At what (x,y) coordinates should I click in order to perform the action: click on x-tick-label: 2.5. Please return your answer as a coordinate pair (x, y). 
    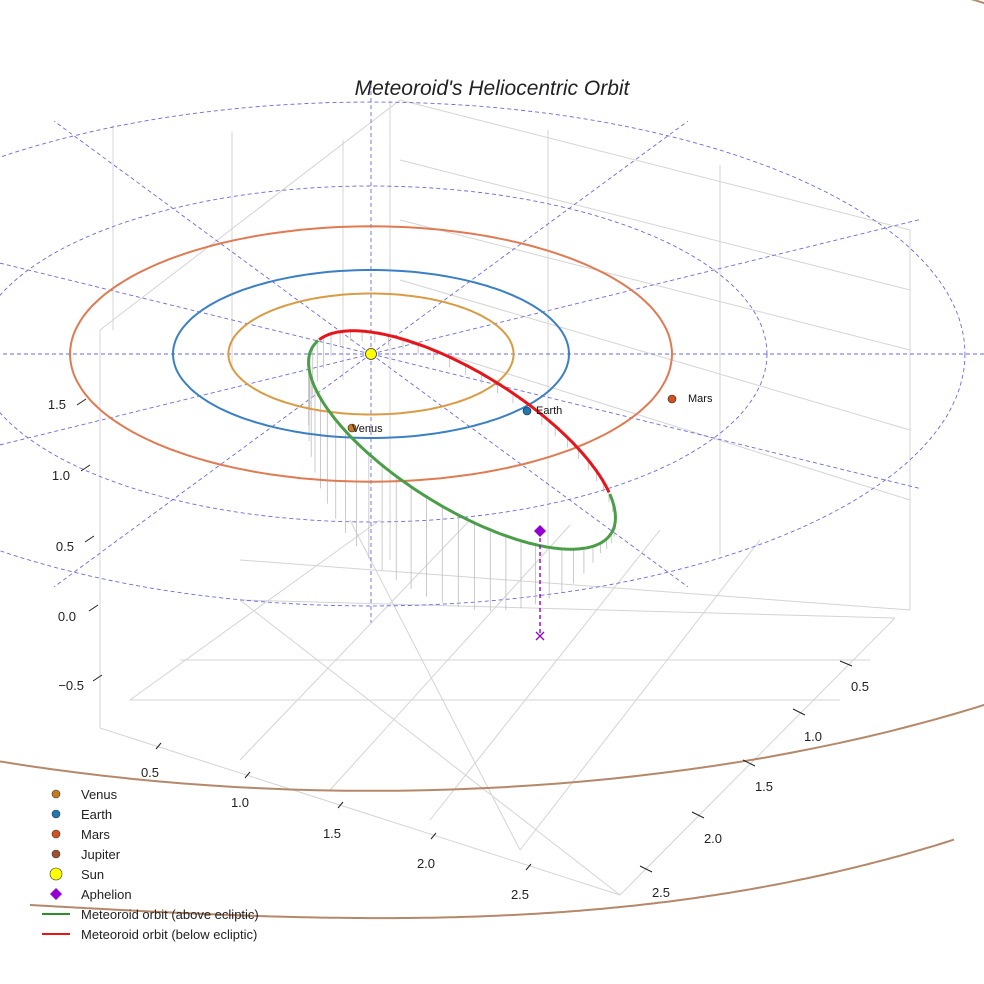
    Looking at the image, I should click on (520, 894).